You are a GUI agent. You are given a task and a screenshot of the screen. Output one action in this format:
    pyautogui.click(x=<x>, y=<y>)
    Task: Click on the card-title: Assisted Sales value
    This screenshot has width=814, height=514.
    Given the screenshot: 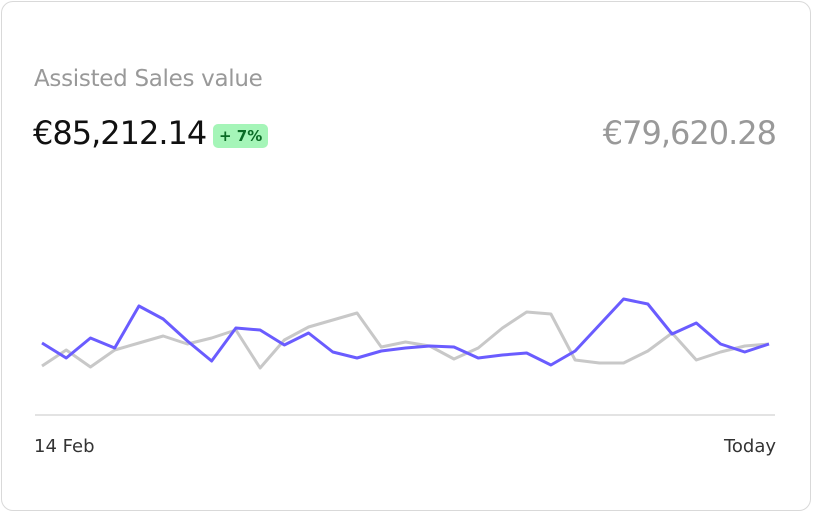 What is the action you would take?
    pyautogui.click(x=148, y=79)
    